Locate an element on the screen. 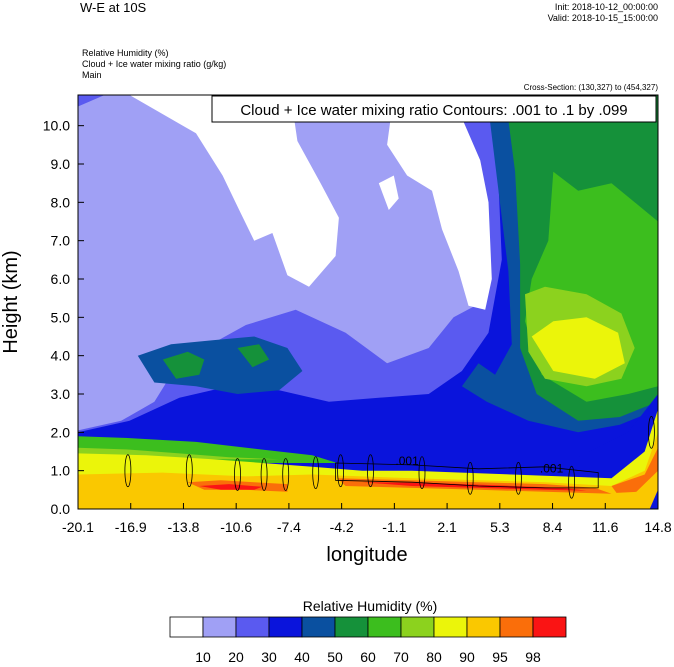 This screenshot has width=674, height=667. y-tick-label-8: 8.0 is located at coordinates (61, 202).